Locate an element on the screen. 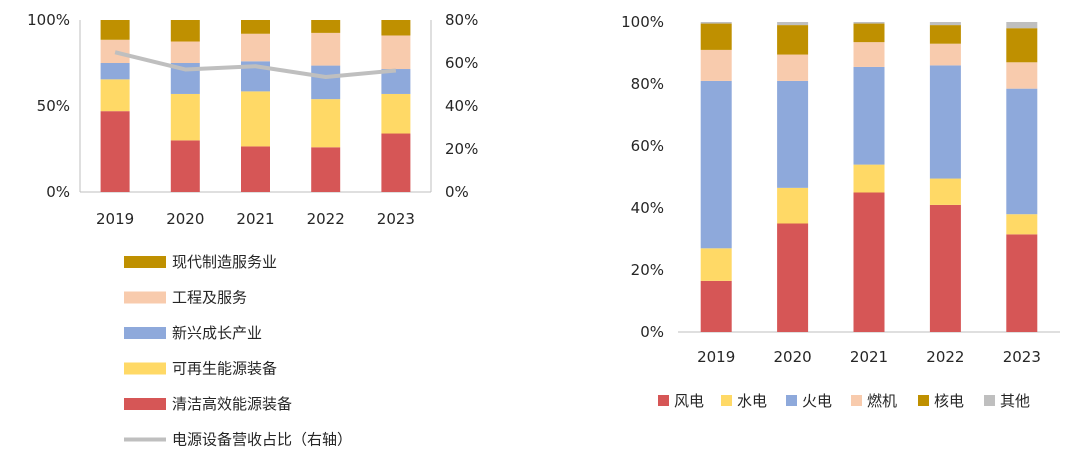 The width and height of the screenshot is (1080, 456). y-tick-label: 80% is located at coordinates (647, 84).